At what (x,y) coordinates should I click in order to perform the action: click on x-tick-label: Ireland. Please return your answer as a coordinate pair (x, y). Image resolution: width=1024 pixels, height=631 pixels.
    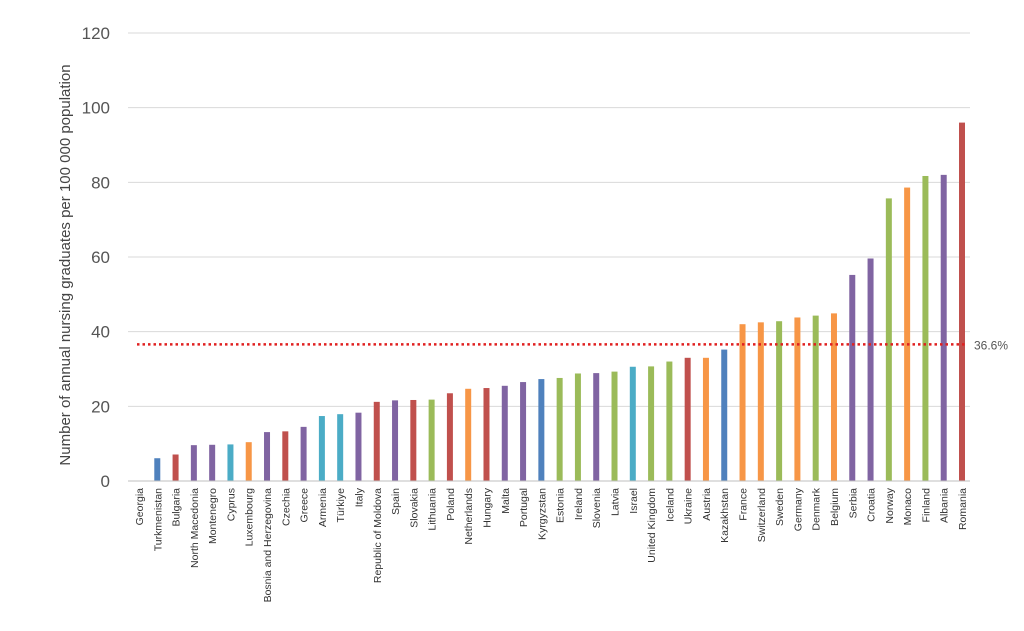
    Looking at the image, I should click on (579, 504).